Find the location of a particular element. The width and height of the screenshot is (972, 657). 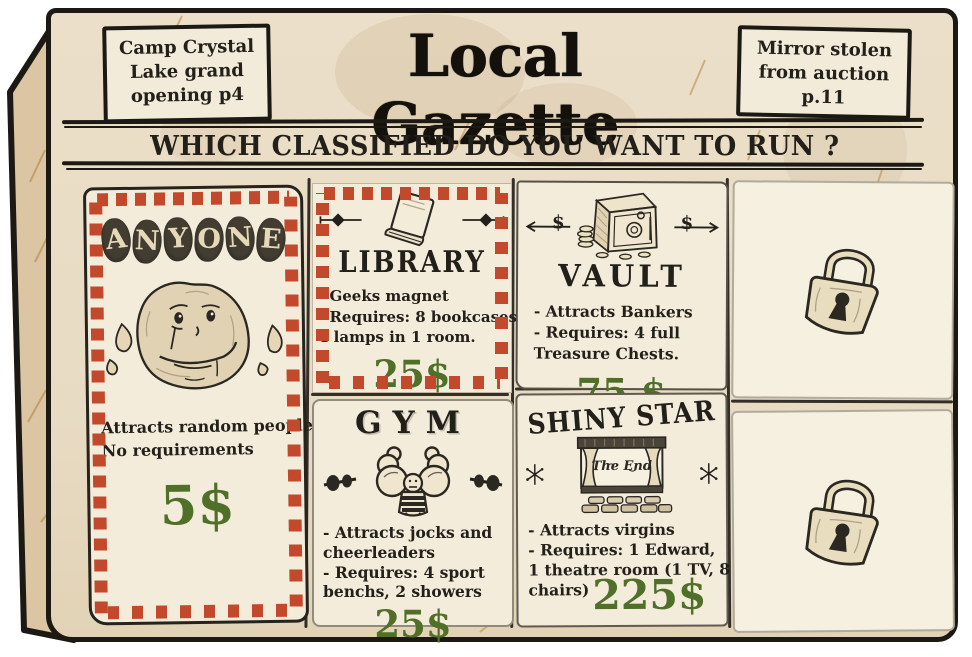

card-title-library: LIBRARY is located at coordinates (412, 263).